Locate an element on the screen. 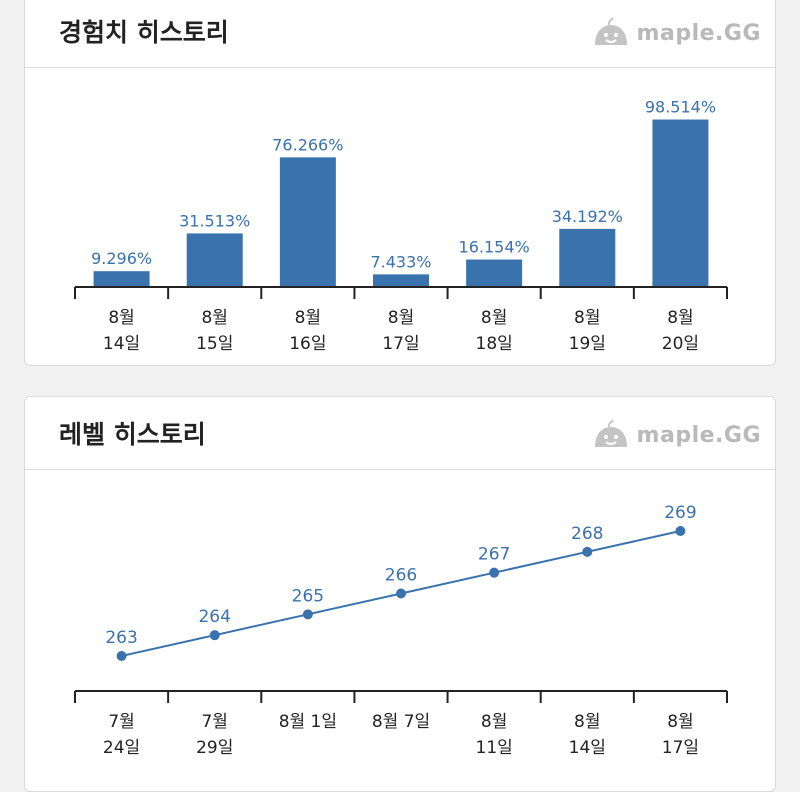  exp-card-header: 경험치 히스토리 maple.GG is located at coordinates (400, 34).